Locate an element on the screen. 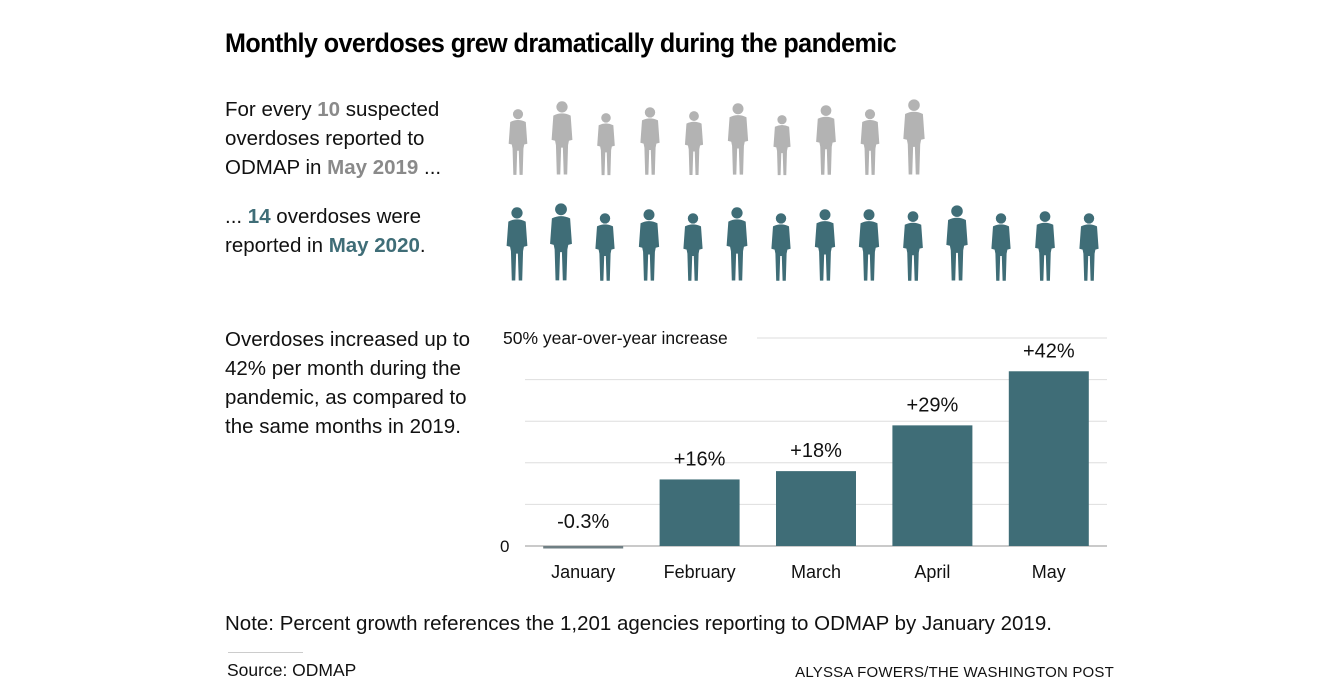 The image size is (1338, 694). pictogram-2020 is located at coordinates (807, 241).